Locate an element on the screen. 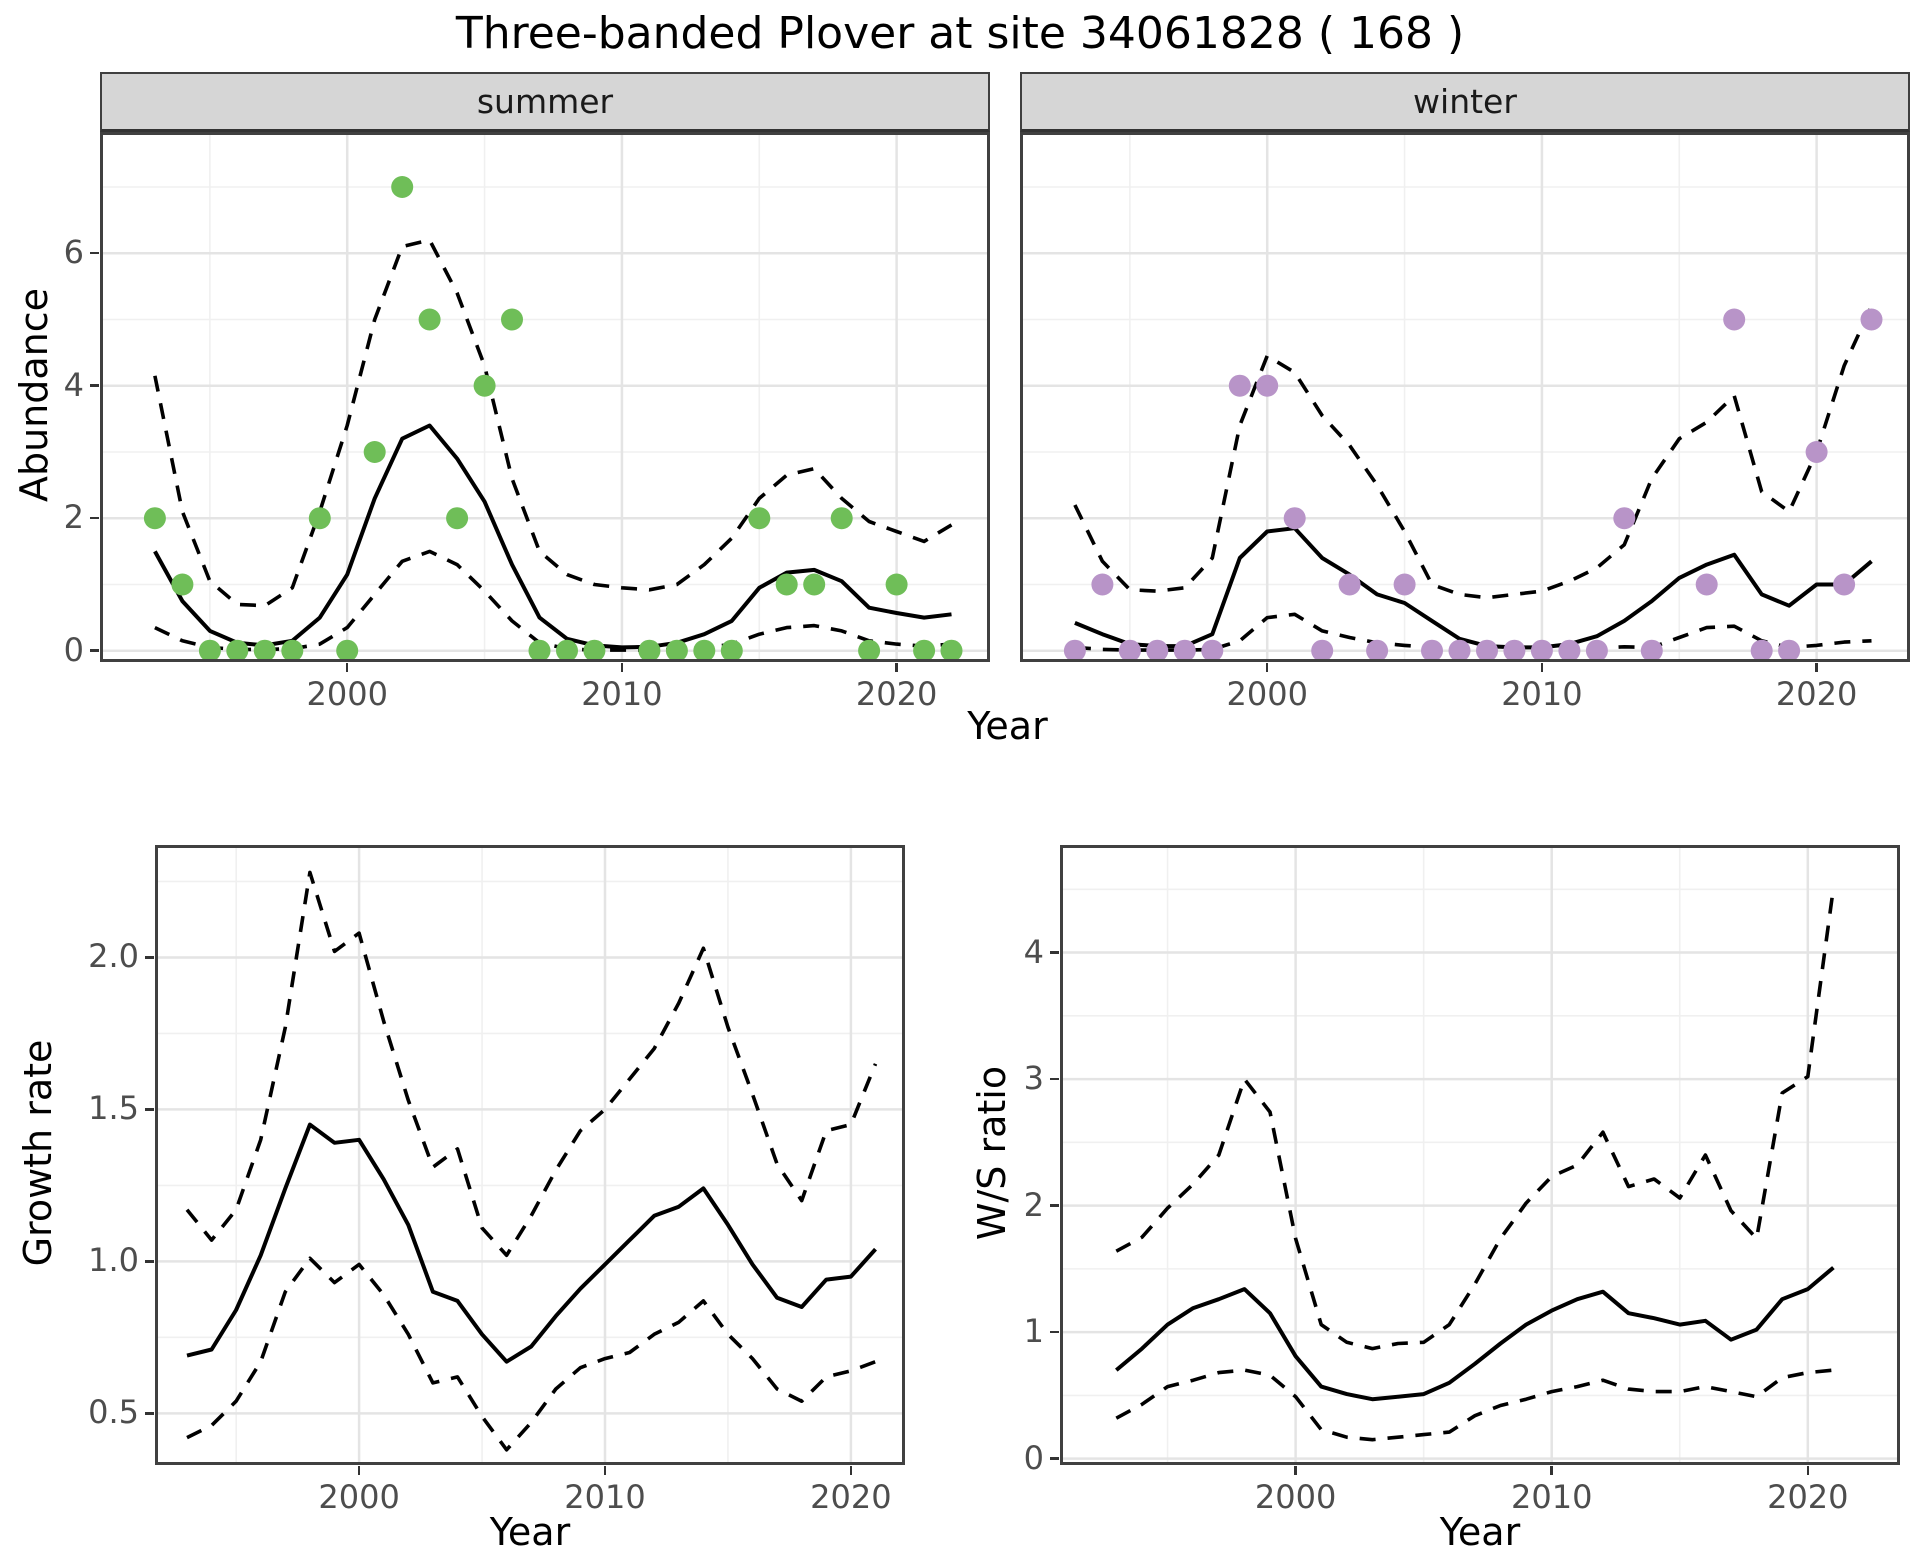  y-tick-label: 6 is located at coordinates (73, 252).